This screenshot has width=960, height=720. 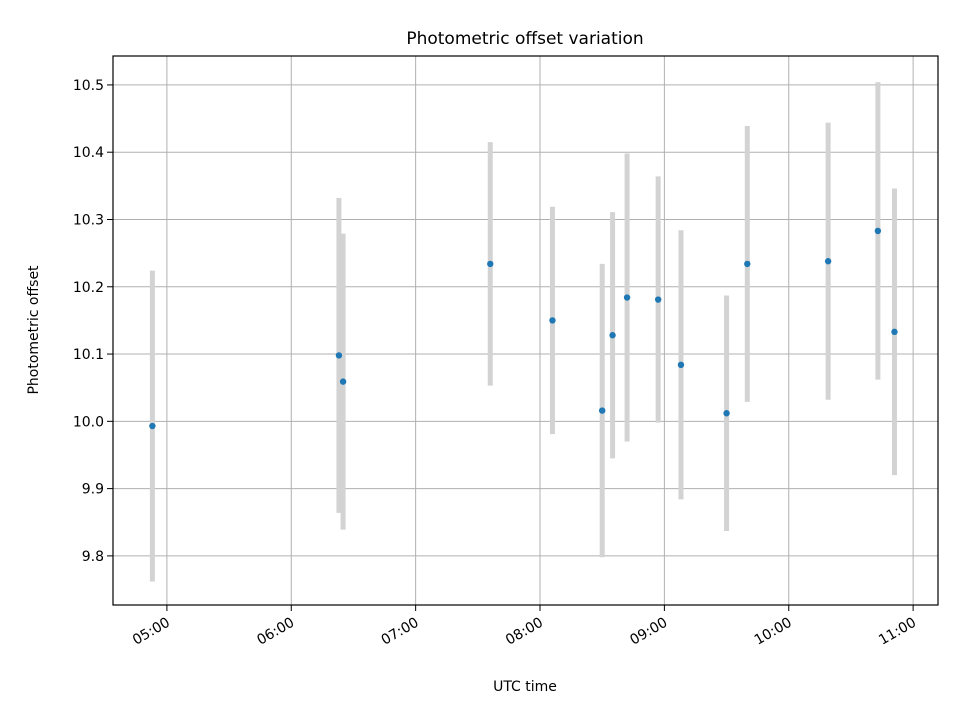 I want to click on y-tick-label: 10.5, so click(x=88, y=86).